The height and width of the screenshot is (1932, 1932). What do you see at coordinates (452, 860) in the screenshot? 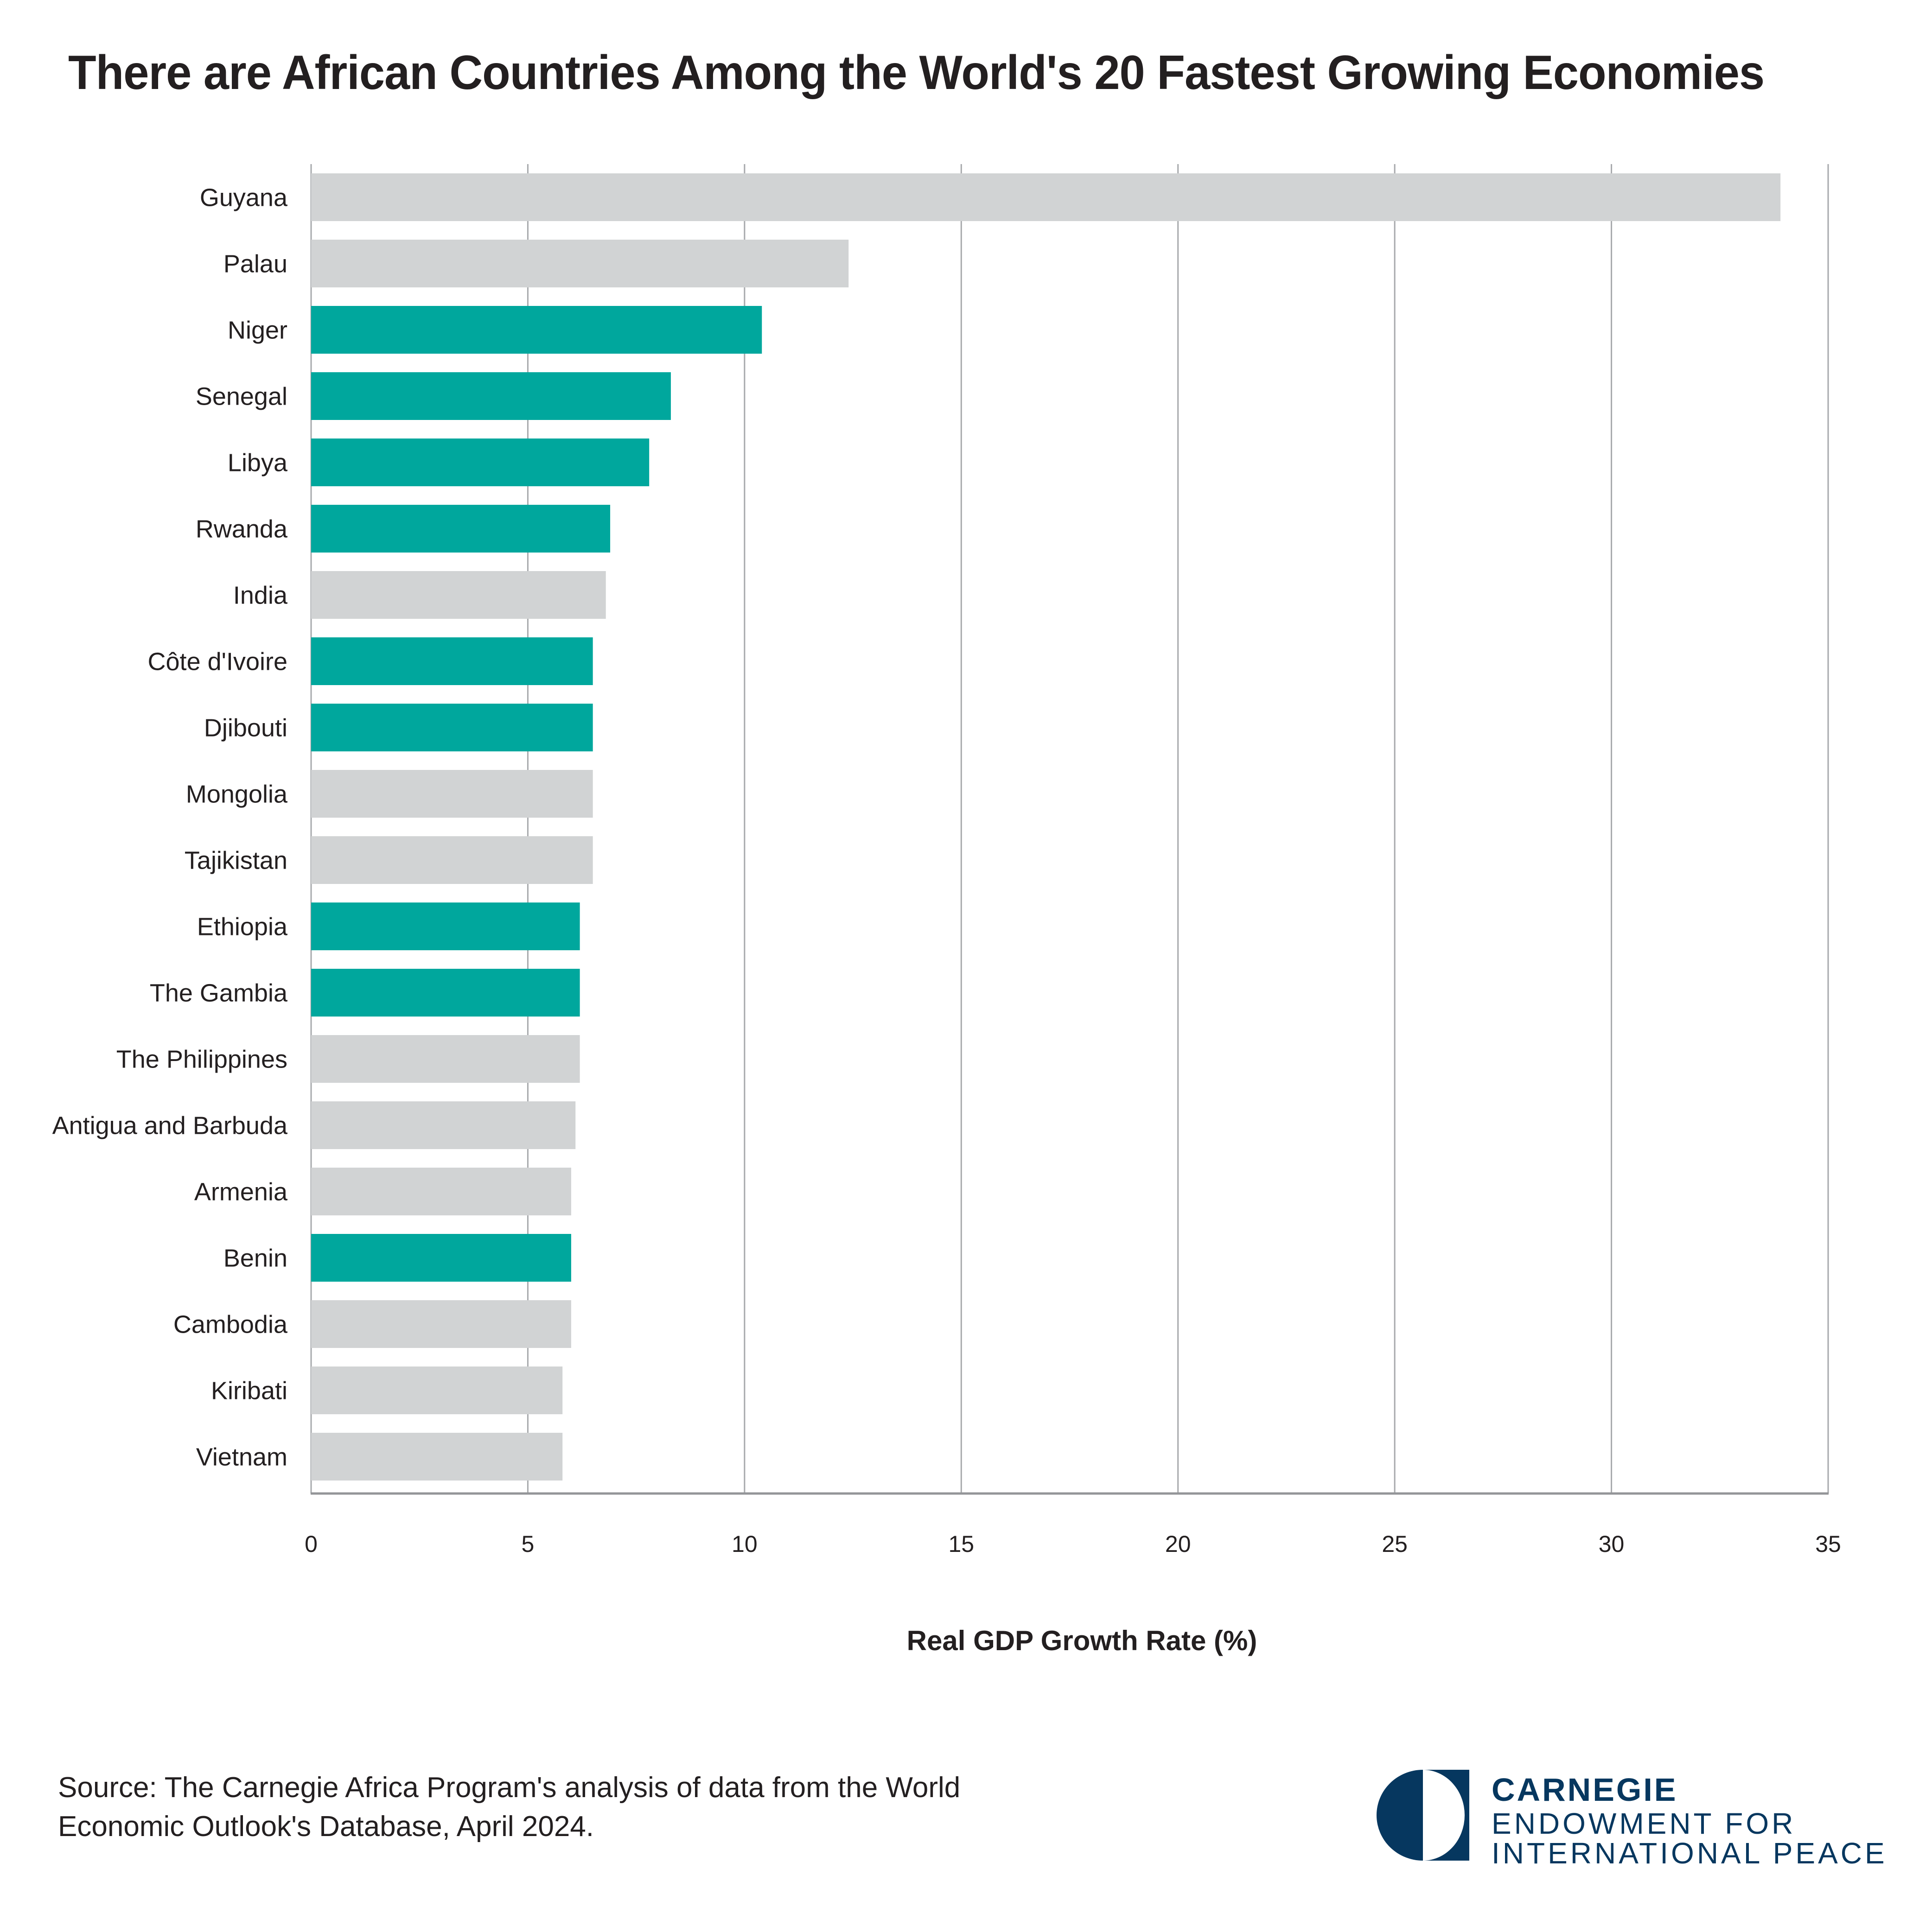
I see `bar-tajikistan` at bounding box center [452, 860].